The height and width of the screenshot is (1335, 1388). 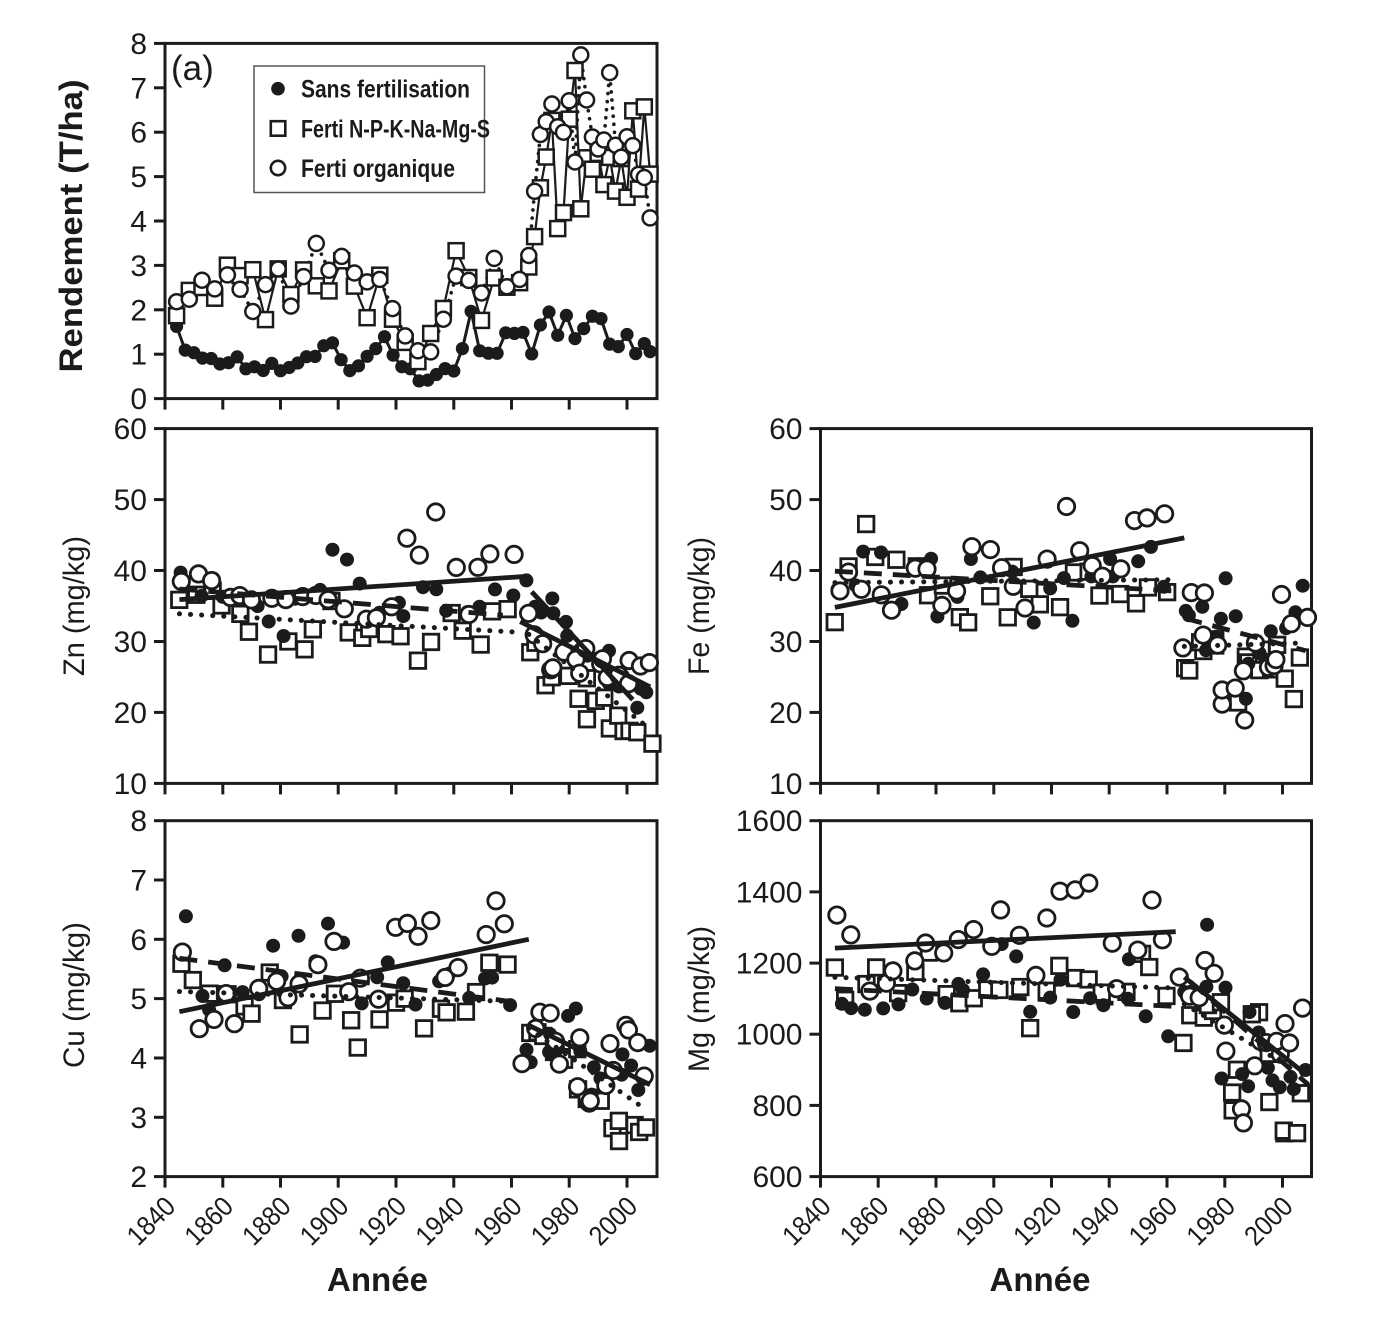 I want to click on svg-text: 0, so click(x=138, y=399).